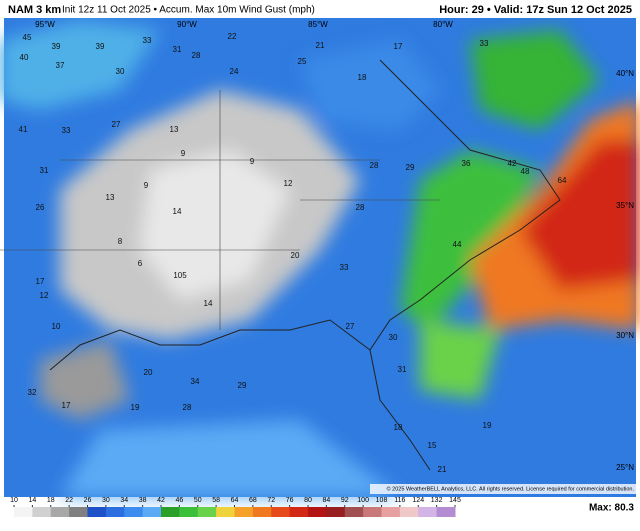 The image size is (640, 531). What do you see at coordinates (625, 73) in the screenshot?
I see `latitude-label: 40°N` at bounding box center [625, 73].